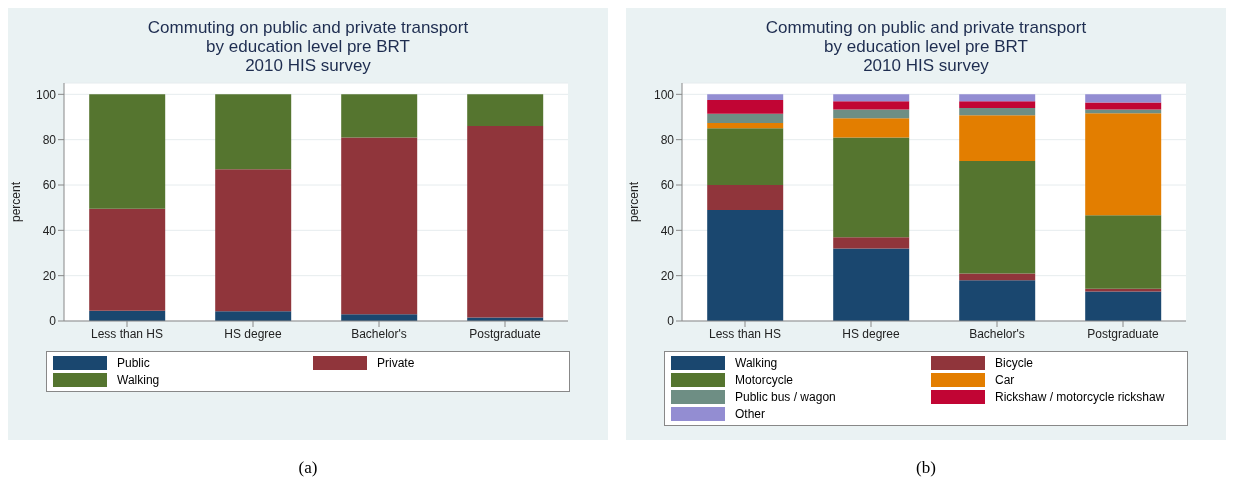 The width and height of the screenshot is (1234, 495). Describe the element at coordinates (308, 468) in the screenshot. I see `text: (a)` at that location.